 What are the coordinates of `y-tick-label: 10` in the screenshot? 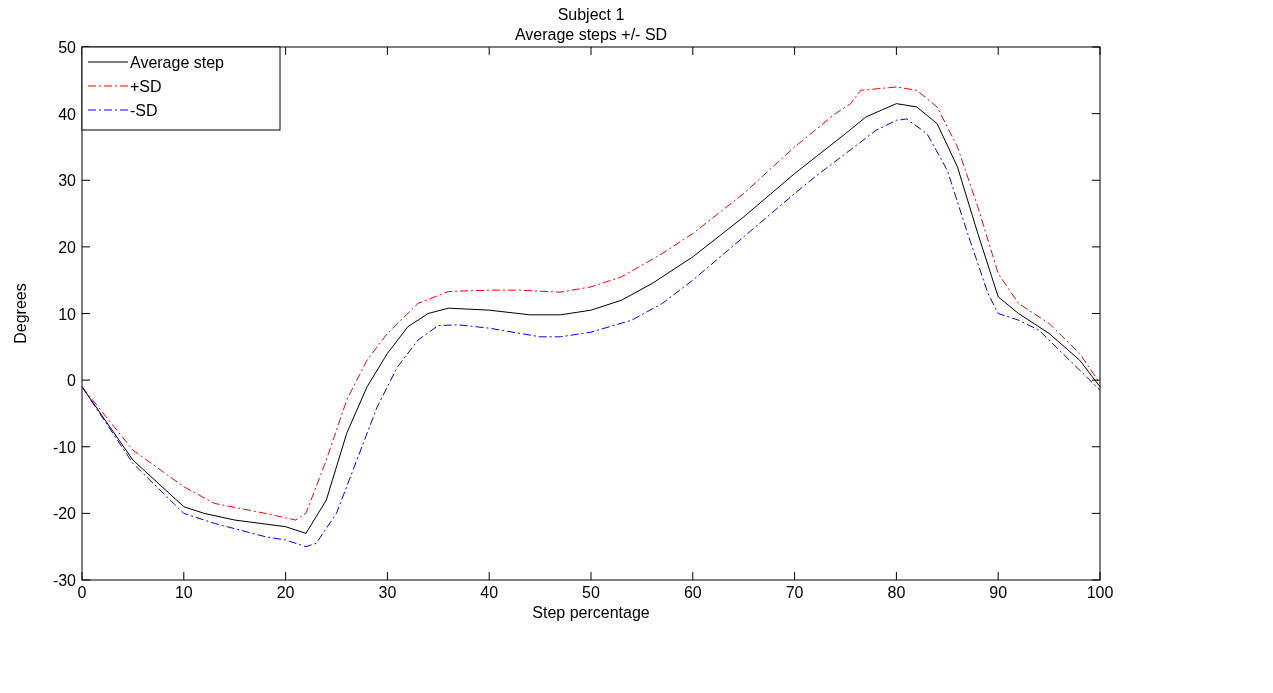 It's located at (67, 314).